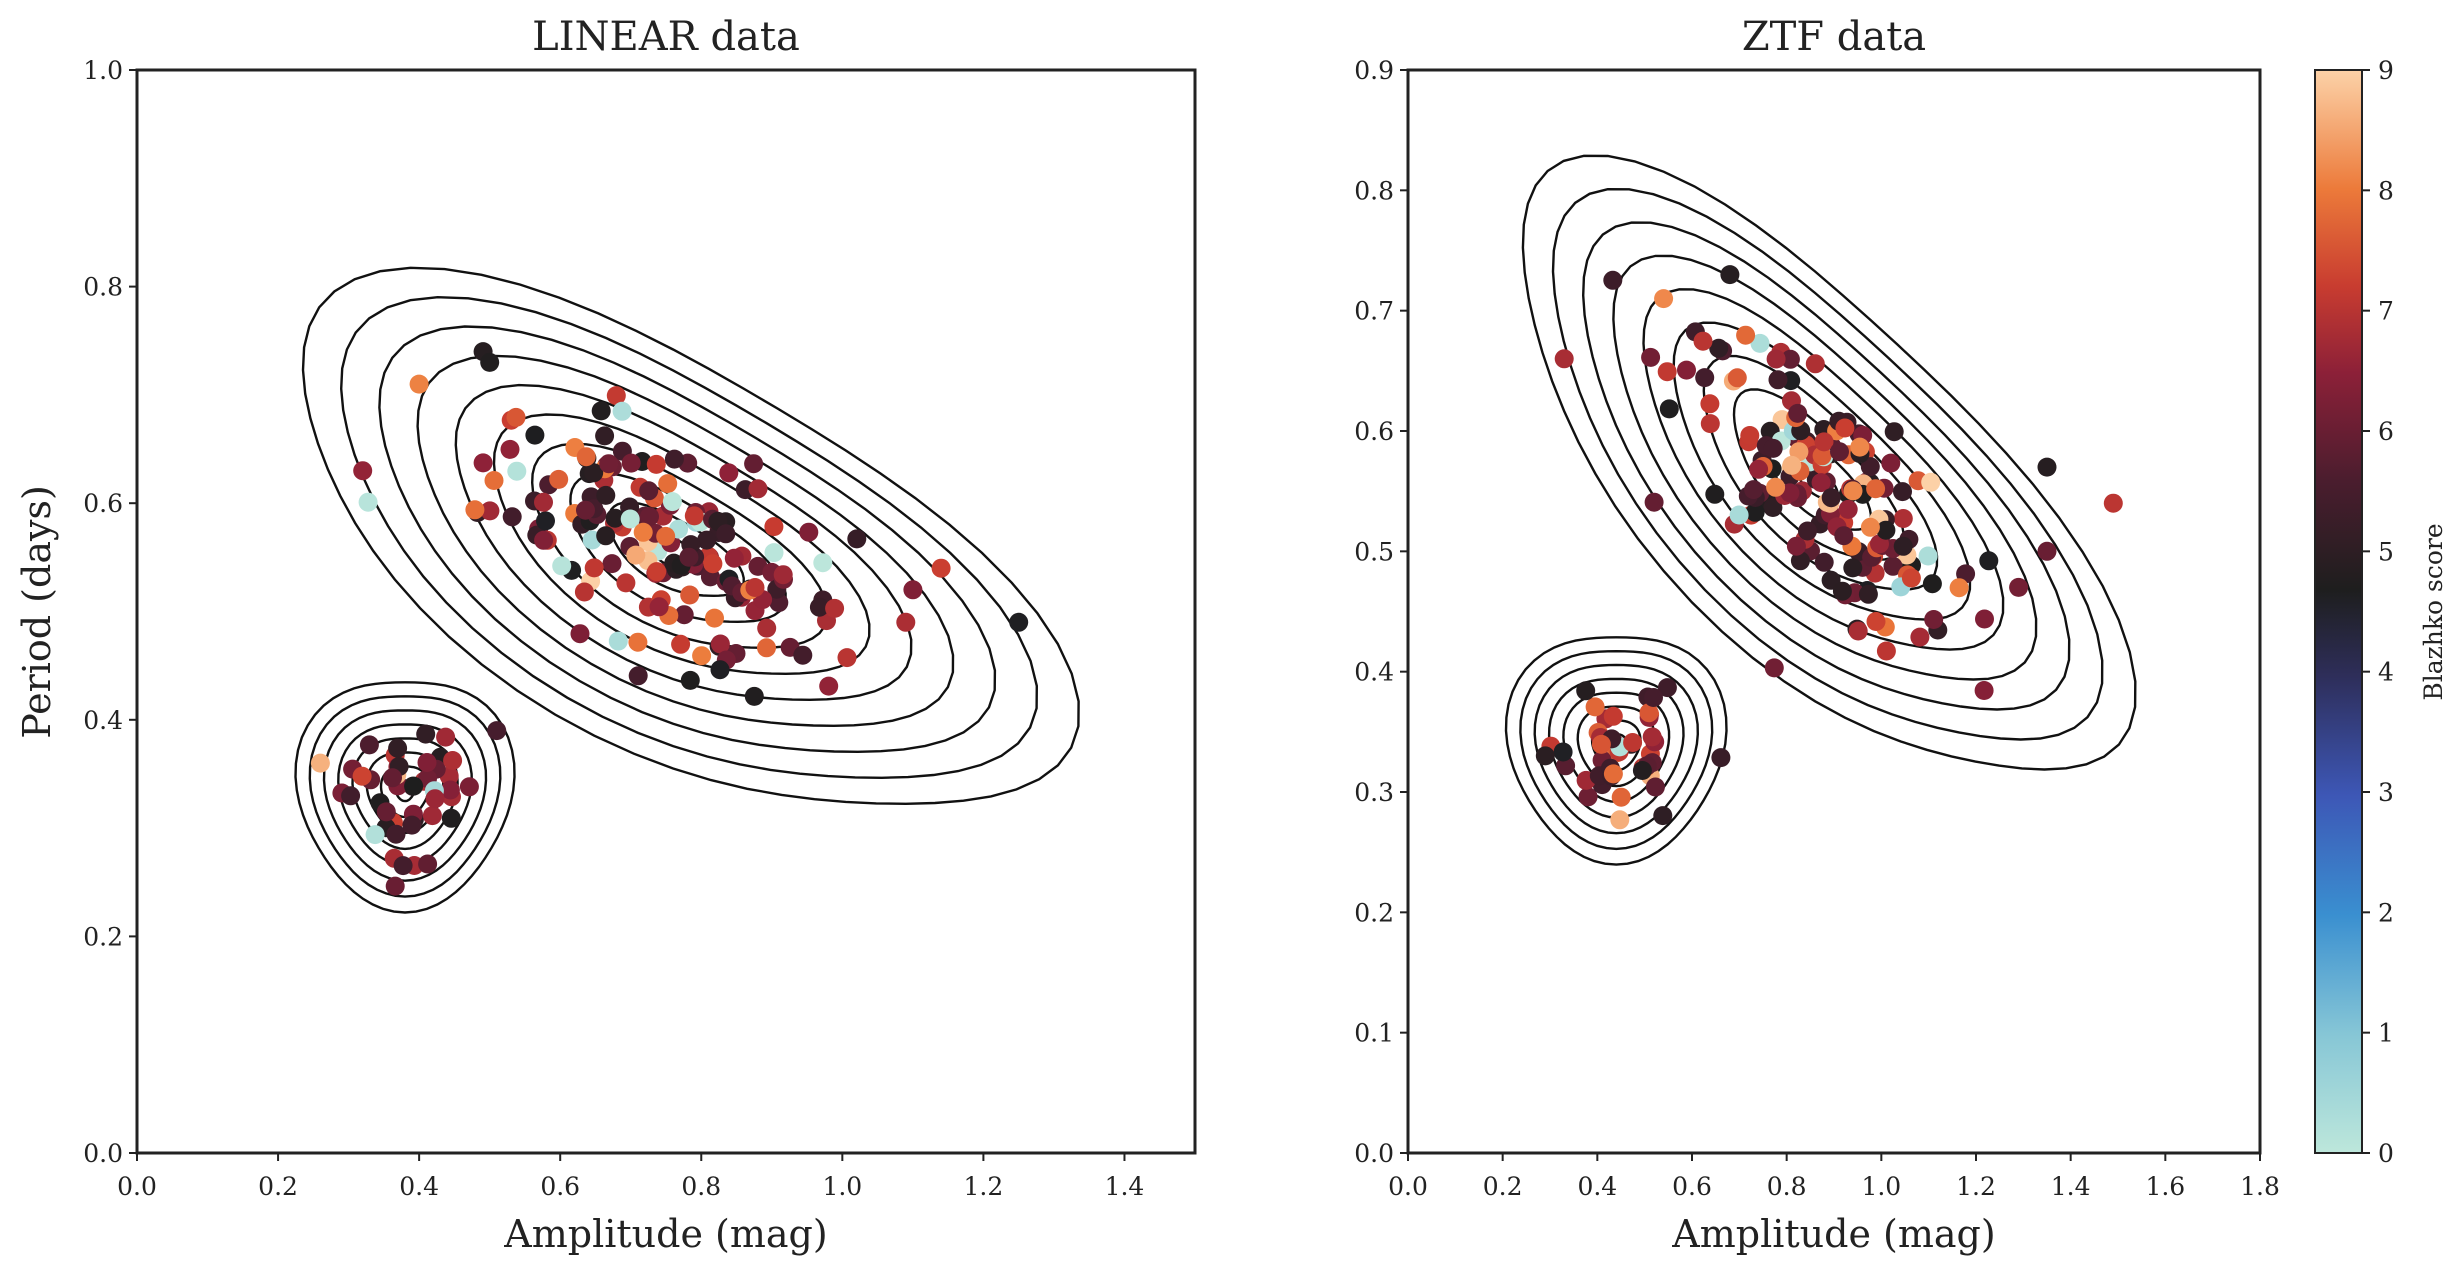 This screenshot has width=2457, height=1272. What do you see at coordinates (2386, 311) in the screenshot?
I see `colorbar-tick-label: 7` at bounding box center [2386, 311].